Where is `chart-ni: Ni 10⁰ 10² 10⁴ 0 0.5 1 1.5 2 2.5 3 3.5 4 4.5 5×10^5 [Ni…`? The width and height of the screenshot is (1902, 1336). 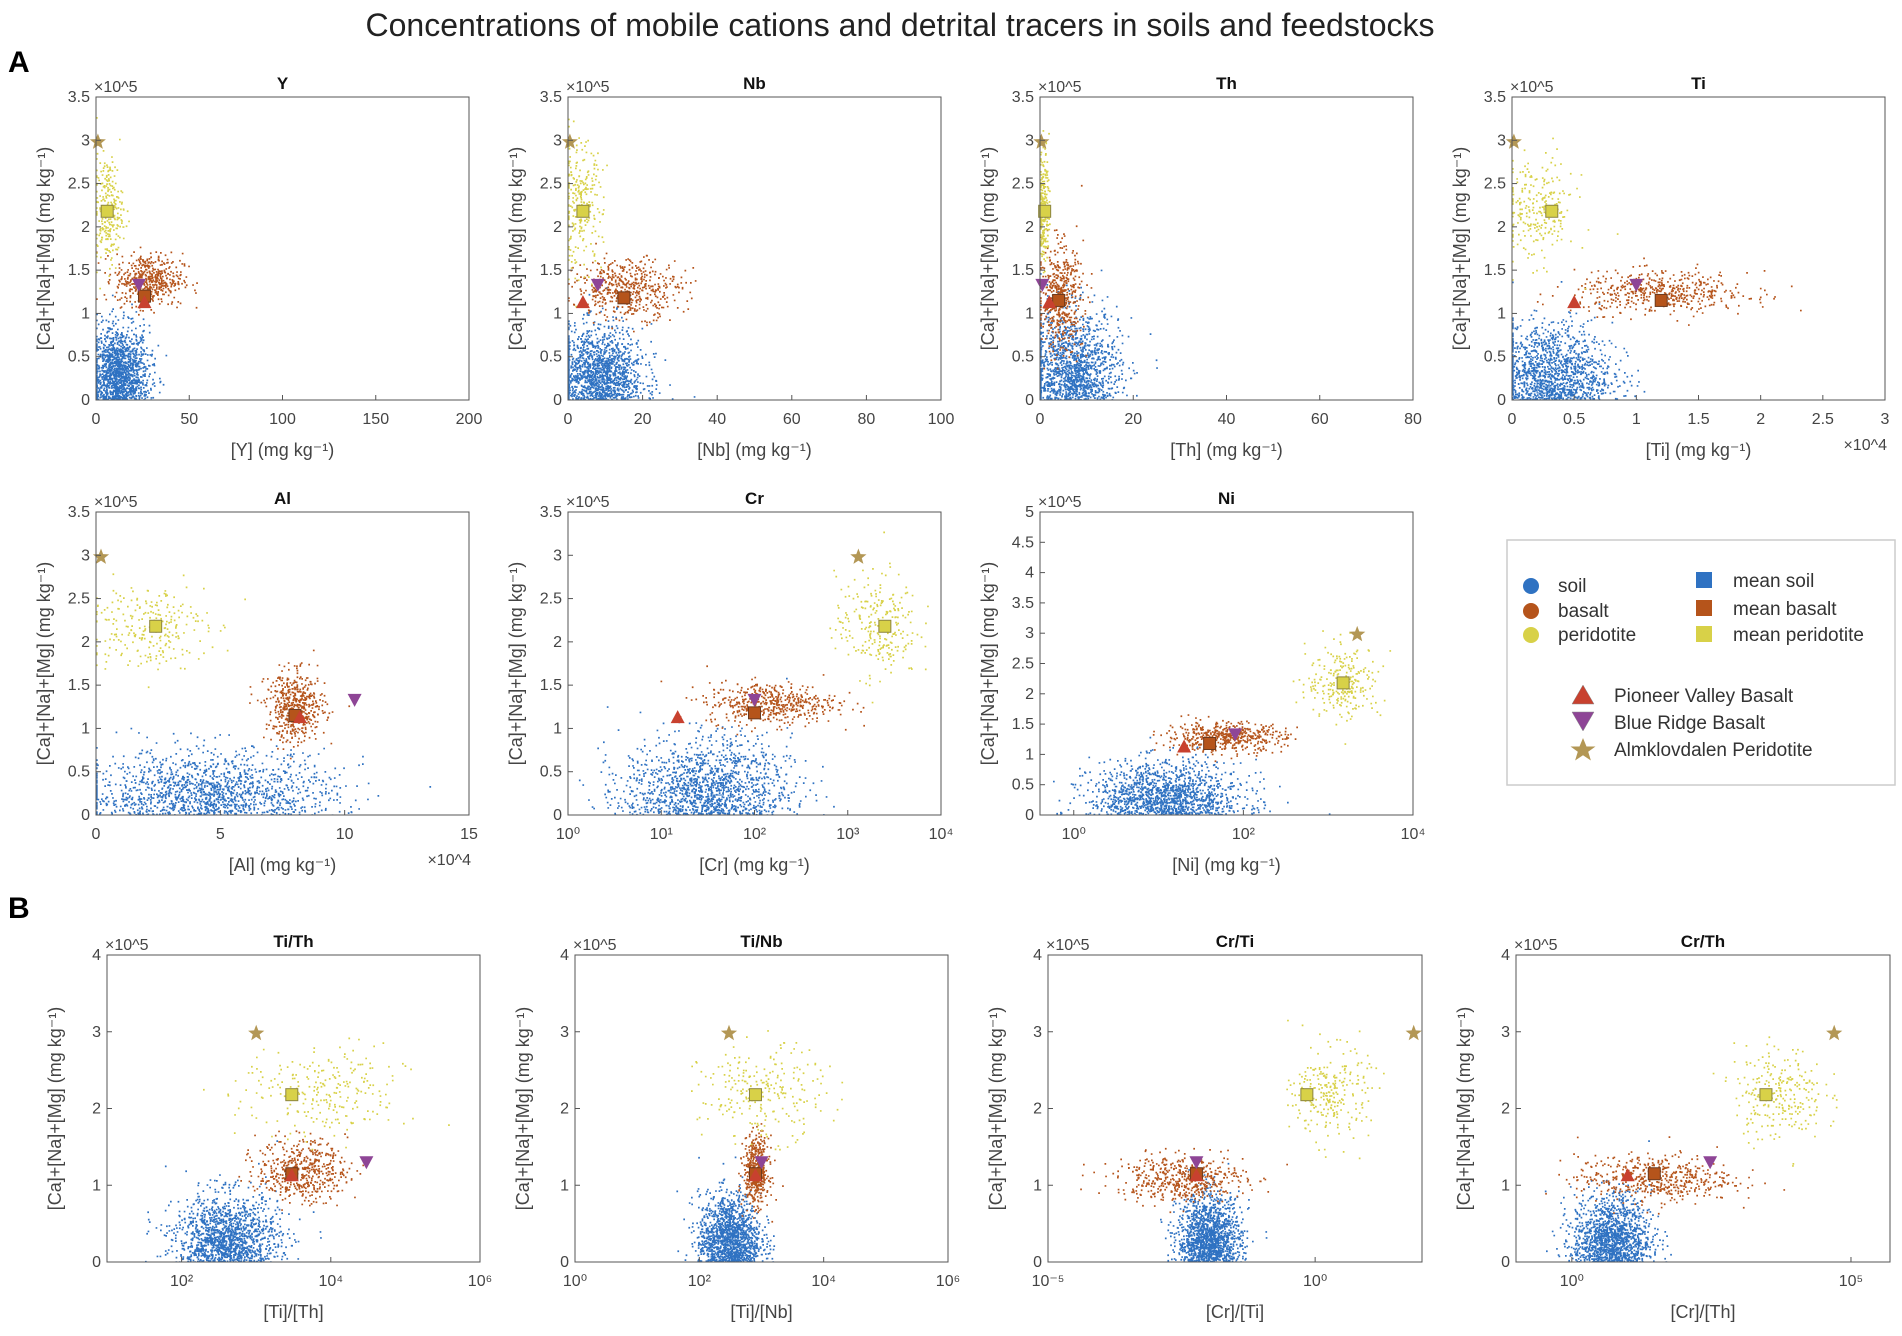
chart-ni: Ni 10⁰ 10² 10⁴ 0 0.5 1 1.5 2 2.5 3 3.5 4 4.5 5×10^5 [Ni… is located at coordinates (1201, 682).